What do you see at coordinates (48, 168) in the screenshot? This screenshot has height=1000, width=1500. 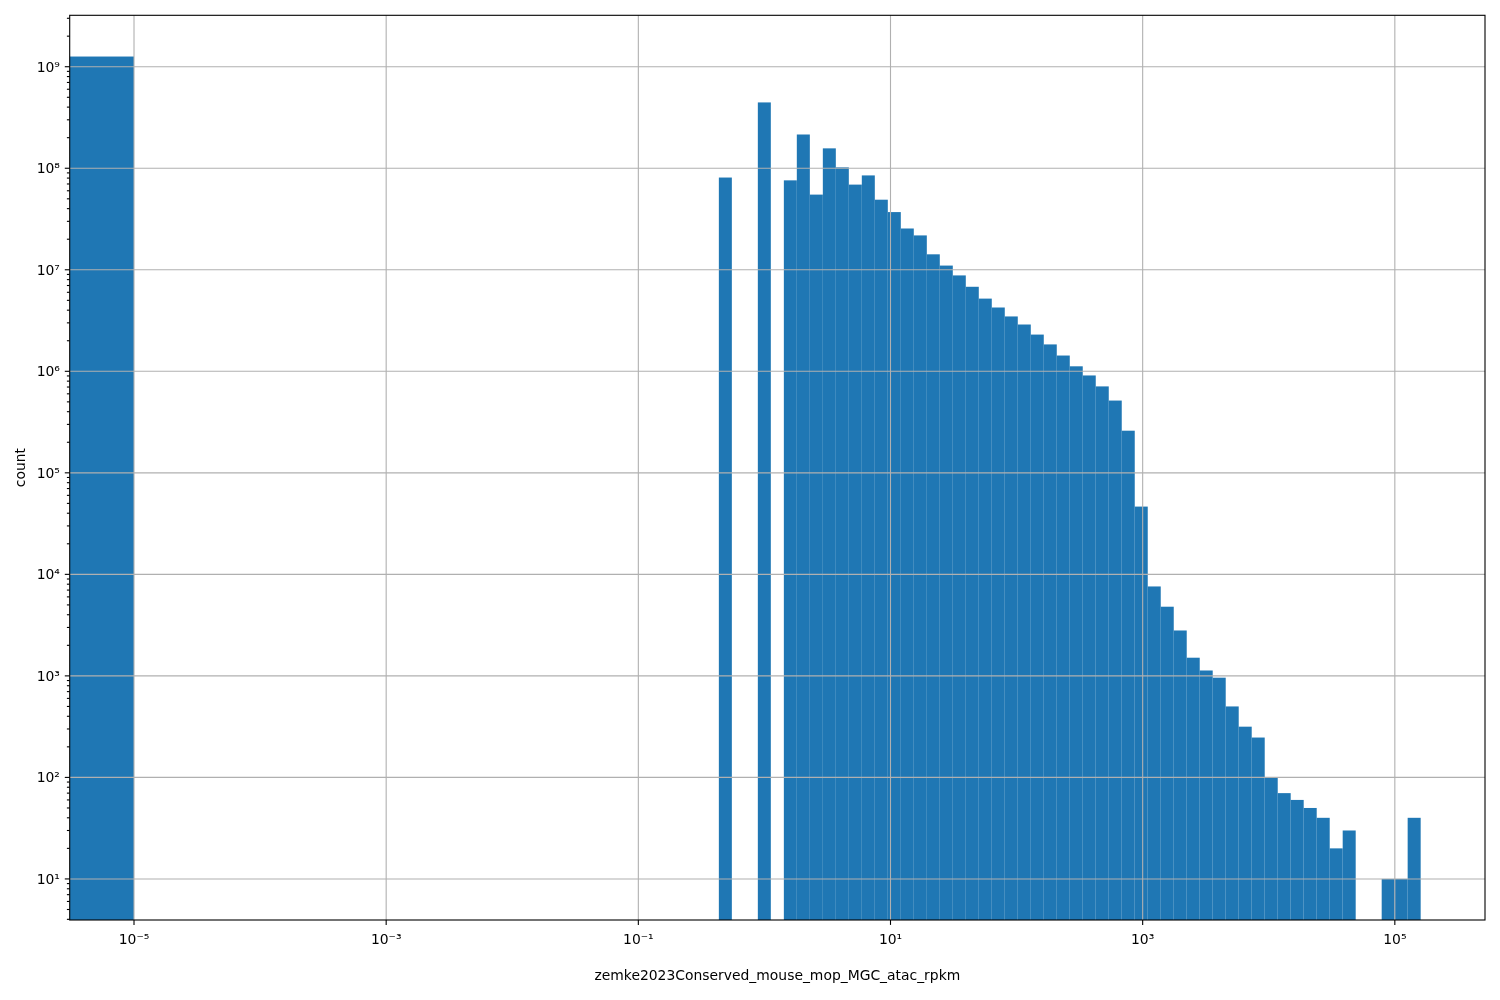 I see `y-tick-label: 10⁸` at bounding box center [48, 168].